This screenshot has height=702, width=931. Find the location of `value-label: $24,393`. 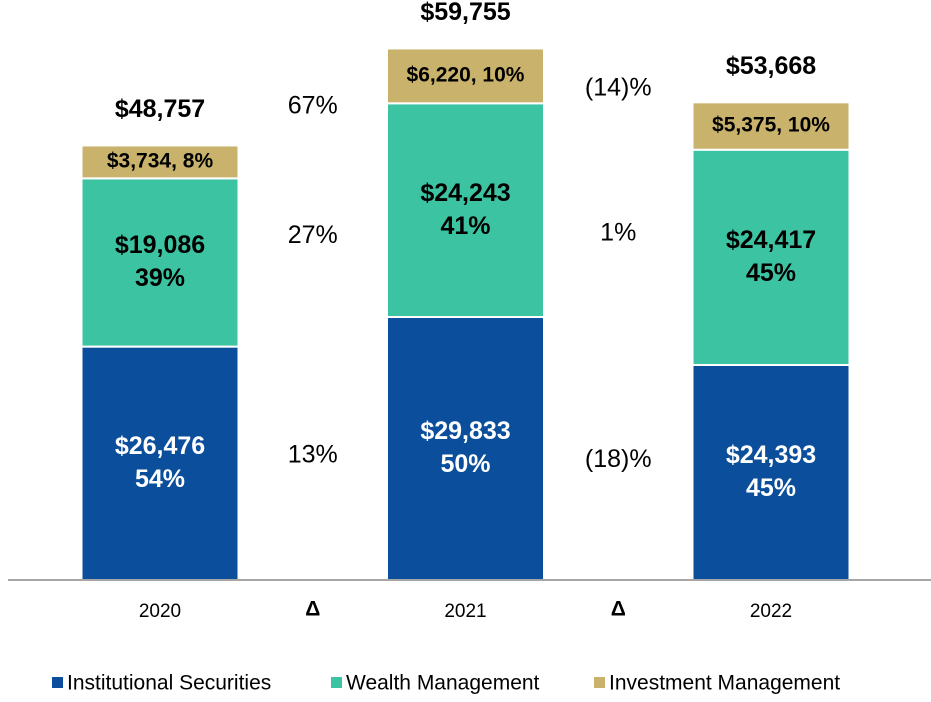

value-label: $24,393 is located at coordinates (771, 455).